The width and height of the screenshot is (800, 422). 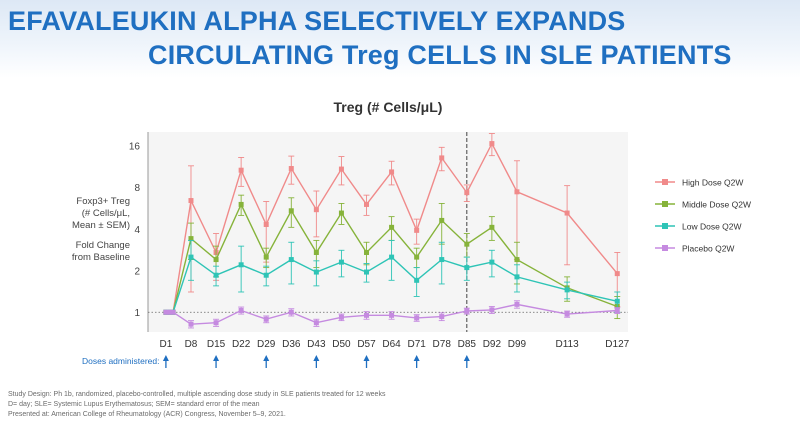 I want to click on legend-label: High Dose Q2W, so click(x=712, y=183).